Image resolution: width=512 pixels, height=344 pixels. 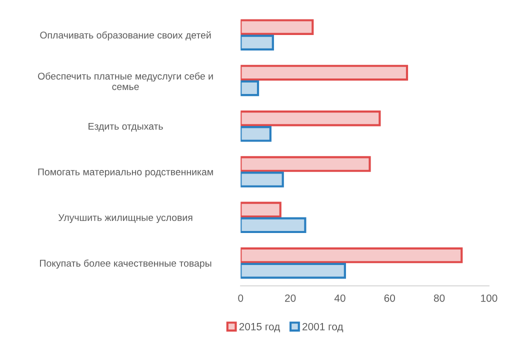 I want to click on x-tick-label: 60, so click(x=390, y=298).